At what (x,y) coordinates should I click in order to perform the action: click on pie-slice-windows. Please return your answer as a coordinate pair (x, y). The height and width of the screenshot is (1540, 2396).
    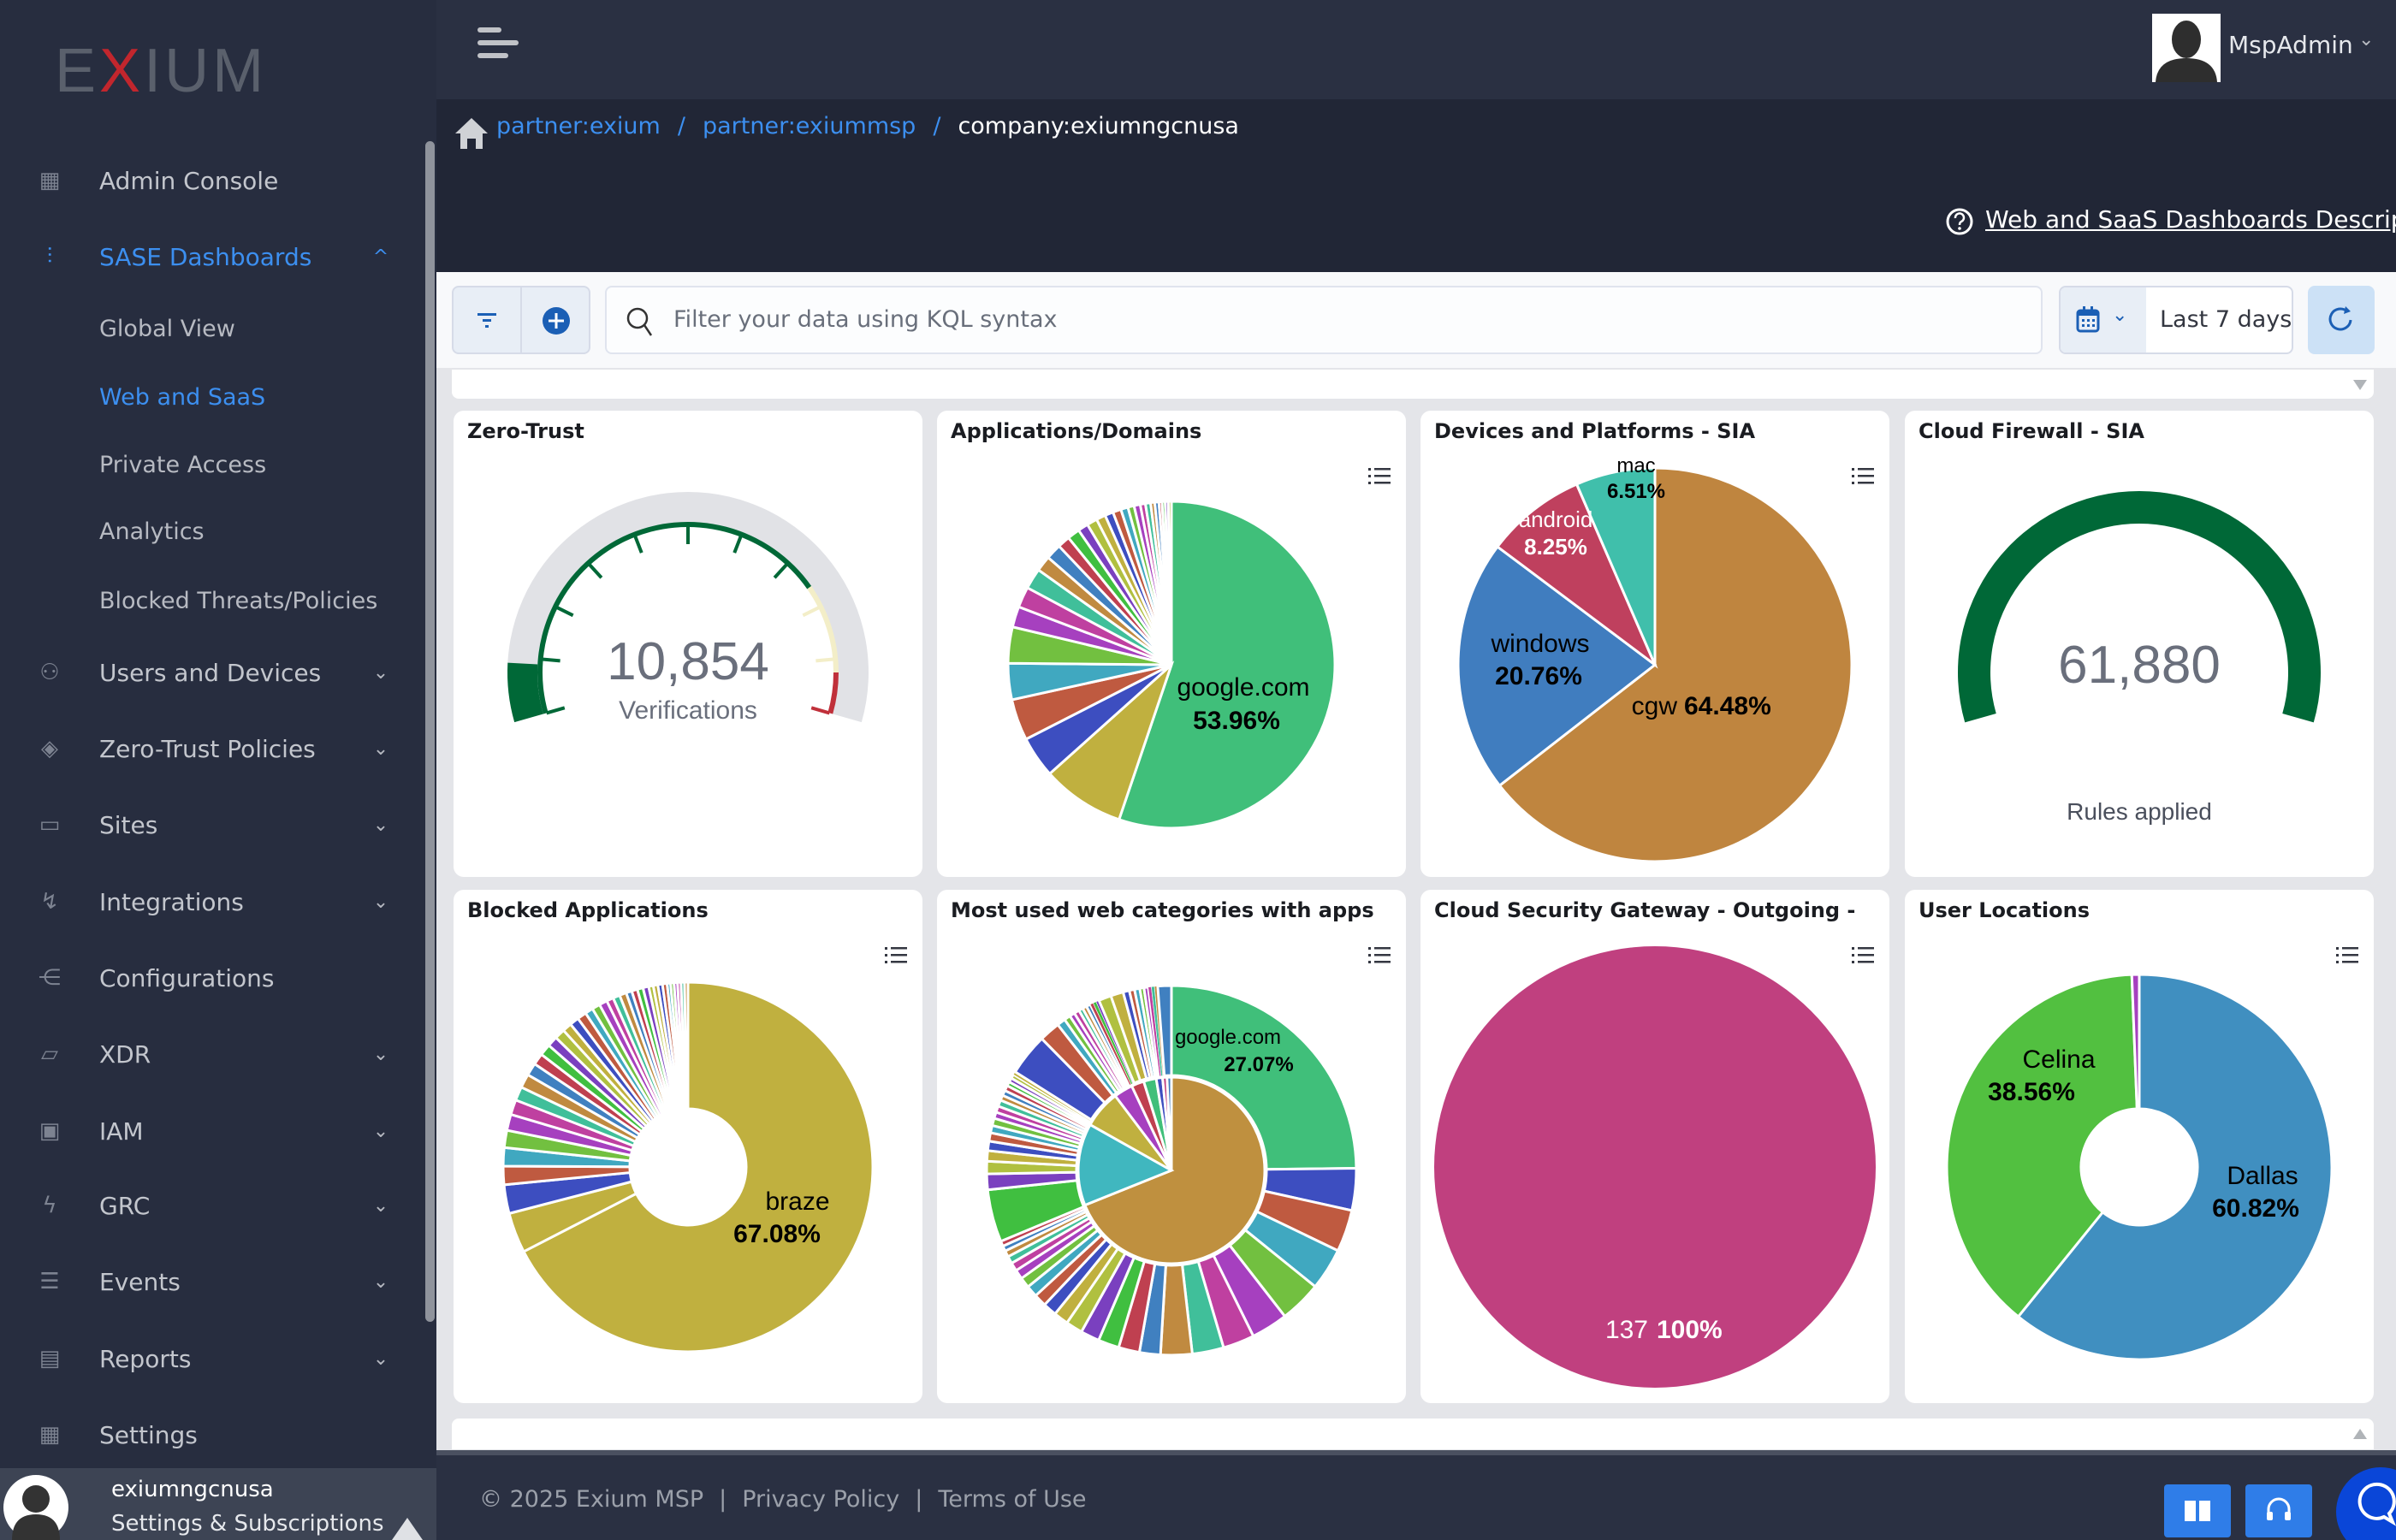
    Looking at the image, I should click on (1557, 666).